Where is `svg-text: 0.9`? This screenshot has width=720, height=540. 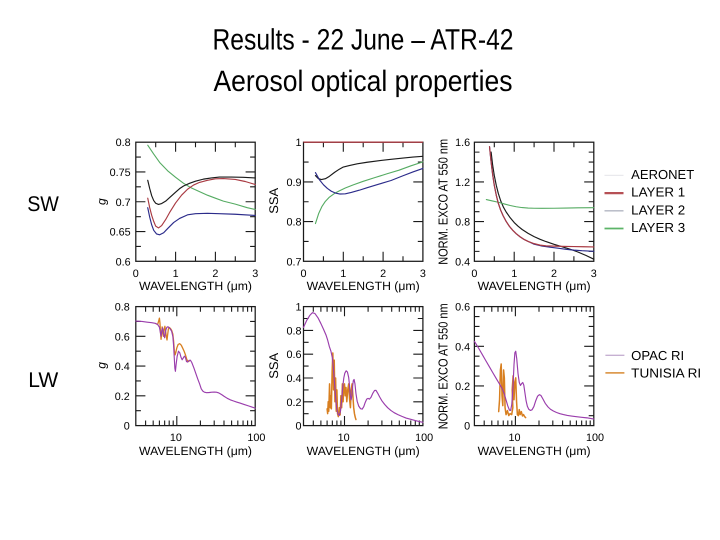
svg-text: 0.9 is located at coordinates (293, 183).